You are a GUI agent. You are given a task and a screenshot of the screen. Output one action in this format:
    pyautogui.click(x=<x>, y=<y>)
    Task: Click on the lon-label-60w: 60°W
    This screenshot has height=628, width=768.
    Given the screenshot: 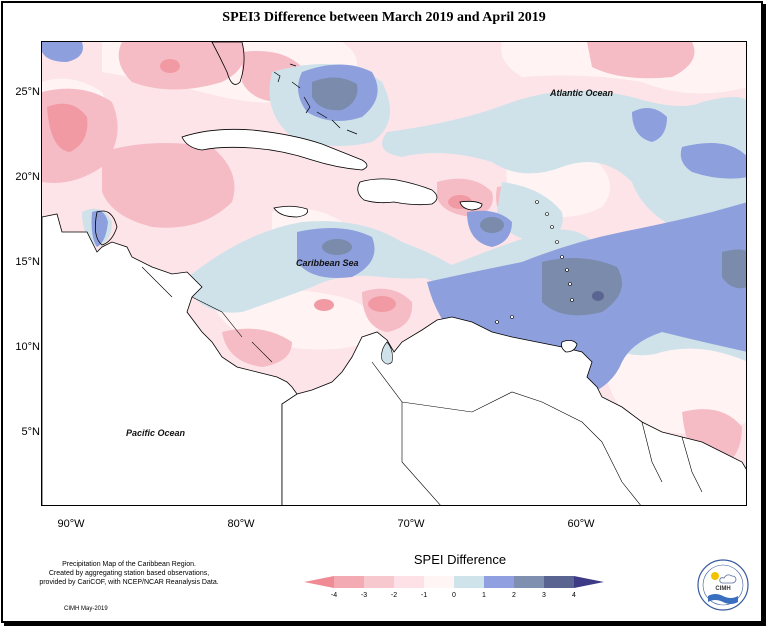 What is the action you would take?
    pyautogui.click(x=581, y=524)
    